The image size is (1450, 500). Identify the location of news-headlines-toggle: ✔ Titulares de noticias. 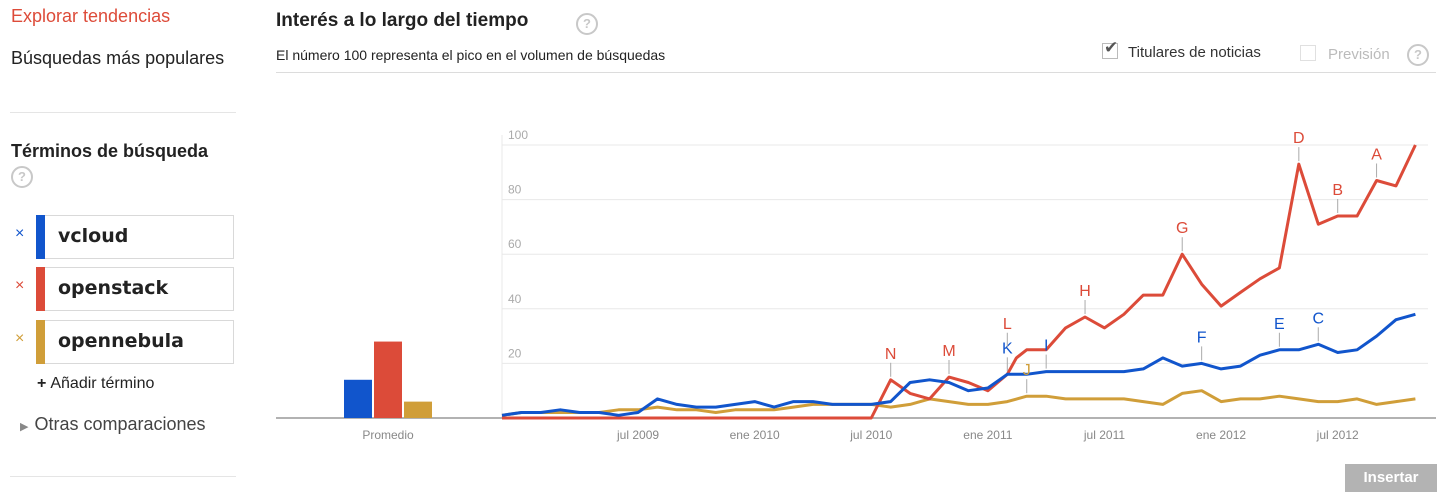
(1181, 49).